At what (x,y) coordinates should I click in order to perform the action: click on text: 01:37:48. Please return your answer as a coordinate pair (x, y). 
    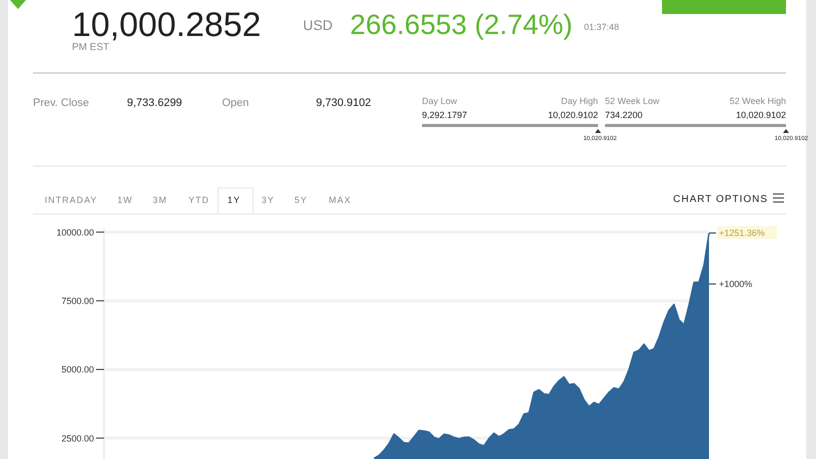
    Looking at the image, I should click on (602, 27).